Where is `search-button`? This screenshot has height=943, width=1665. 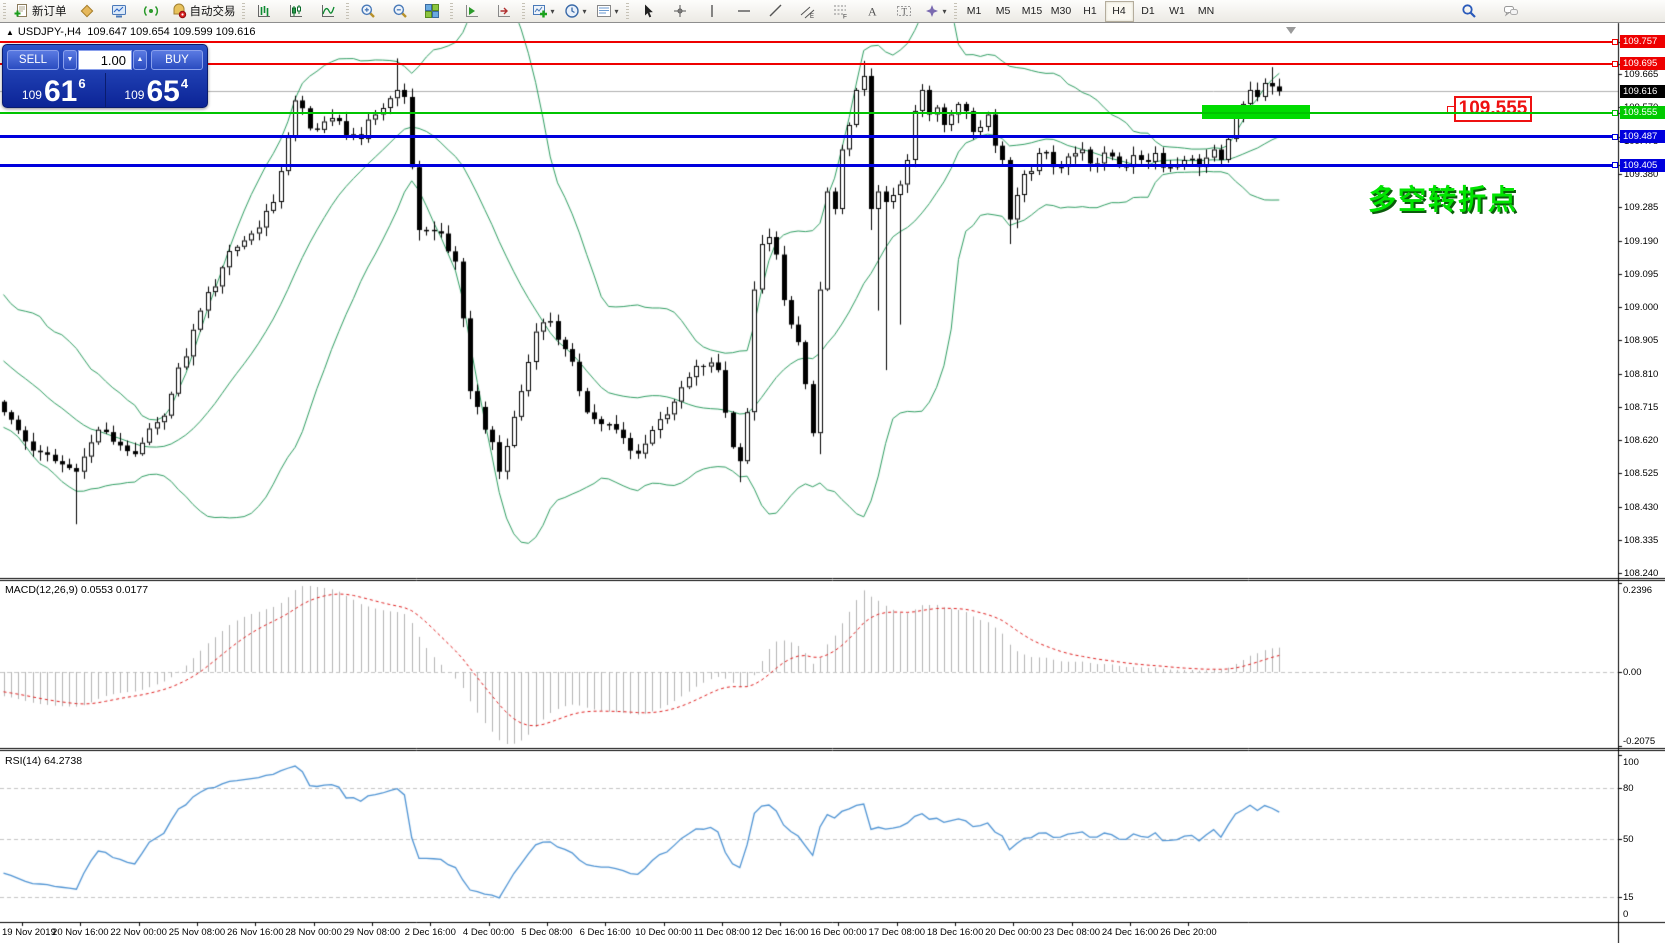 search-button is located at coordinates (1469, 11).